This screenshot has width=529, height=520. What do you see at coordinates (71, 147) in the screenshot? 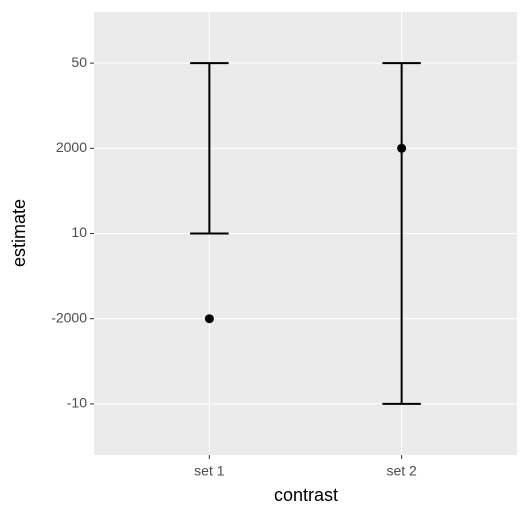
I see `y-tick-label: 2000` at bounding box center [71, 147].